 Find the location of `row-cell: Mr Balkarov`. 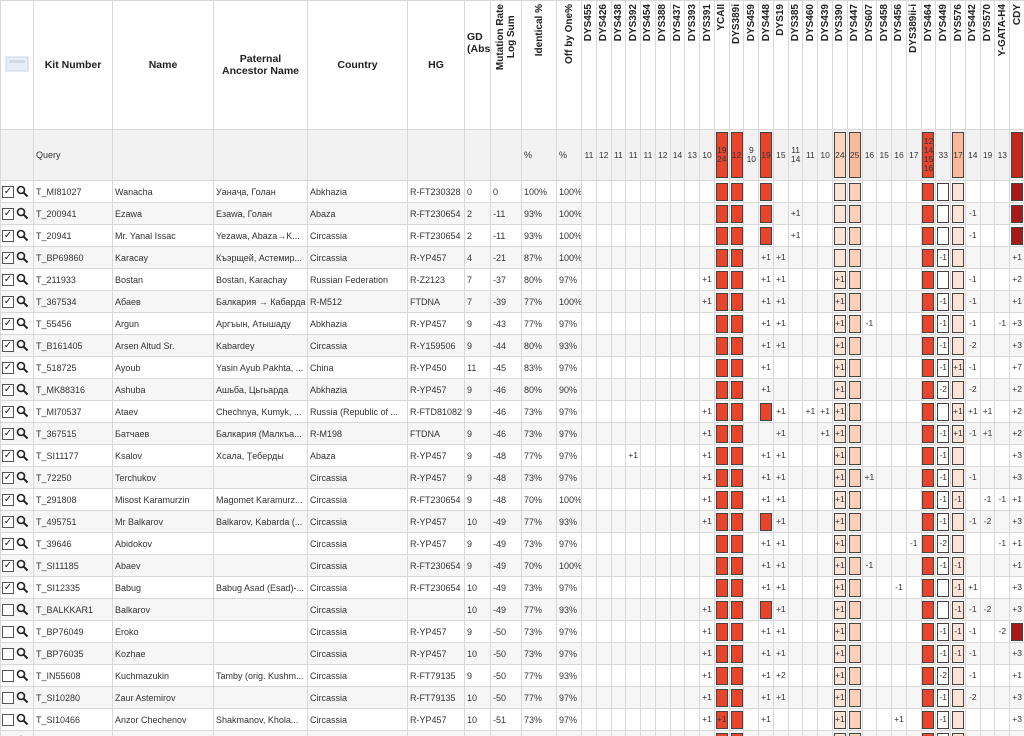

row-cell: Mr Balkarov is located at coordinates (163, 521).